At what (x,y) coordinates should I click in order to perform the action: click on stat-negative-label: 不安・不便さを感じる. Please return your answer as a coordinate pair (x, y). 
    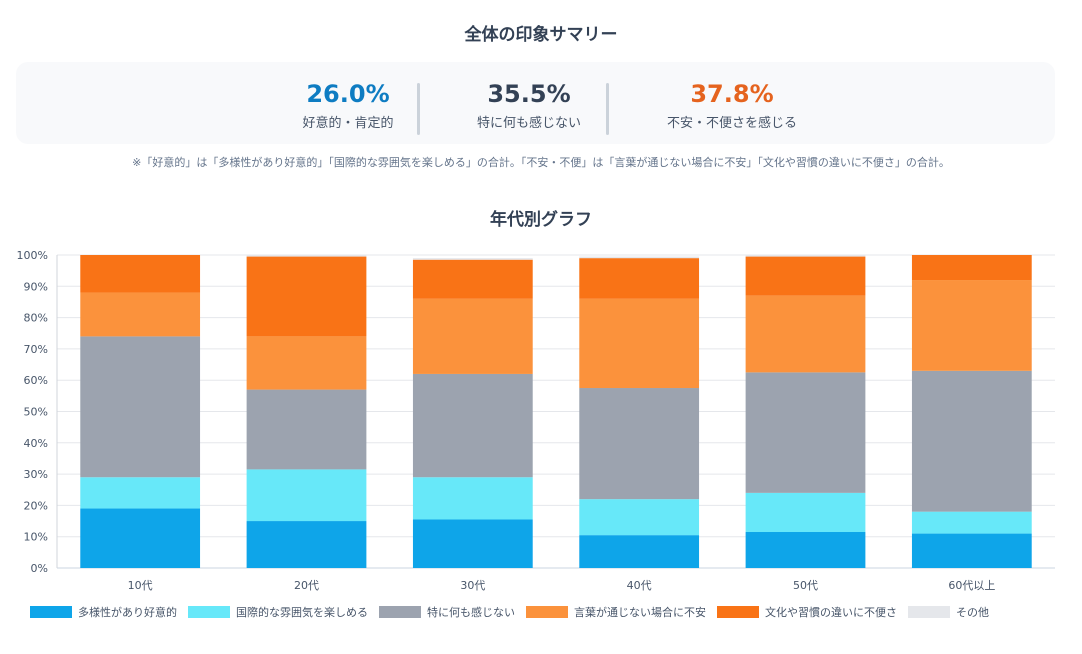
    Looking at the image, I should click on (731, 123).